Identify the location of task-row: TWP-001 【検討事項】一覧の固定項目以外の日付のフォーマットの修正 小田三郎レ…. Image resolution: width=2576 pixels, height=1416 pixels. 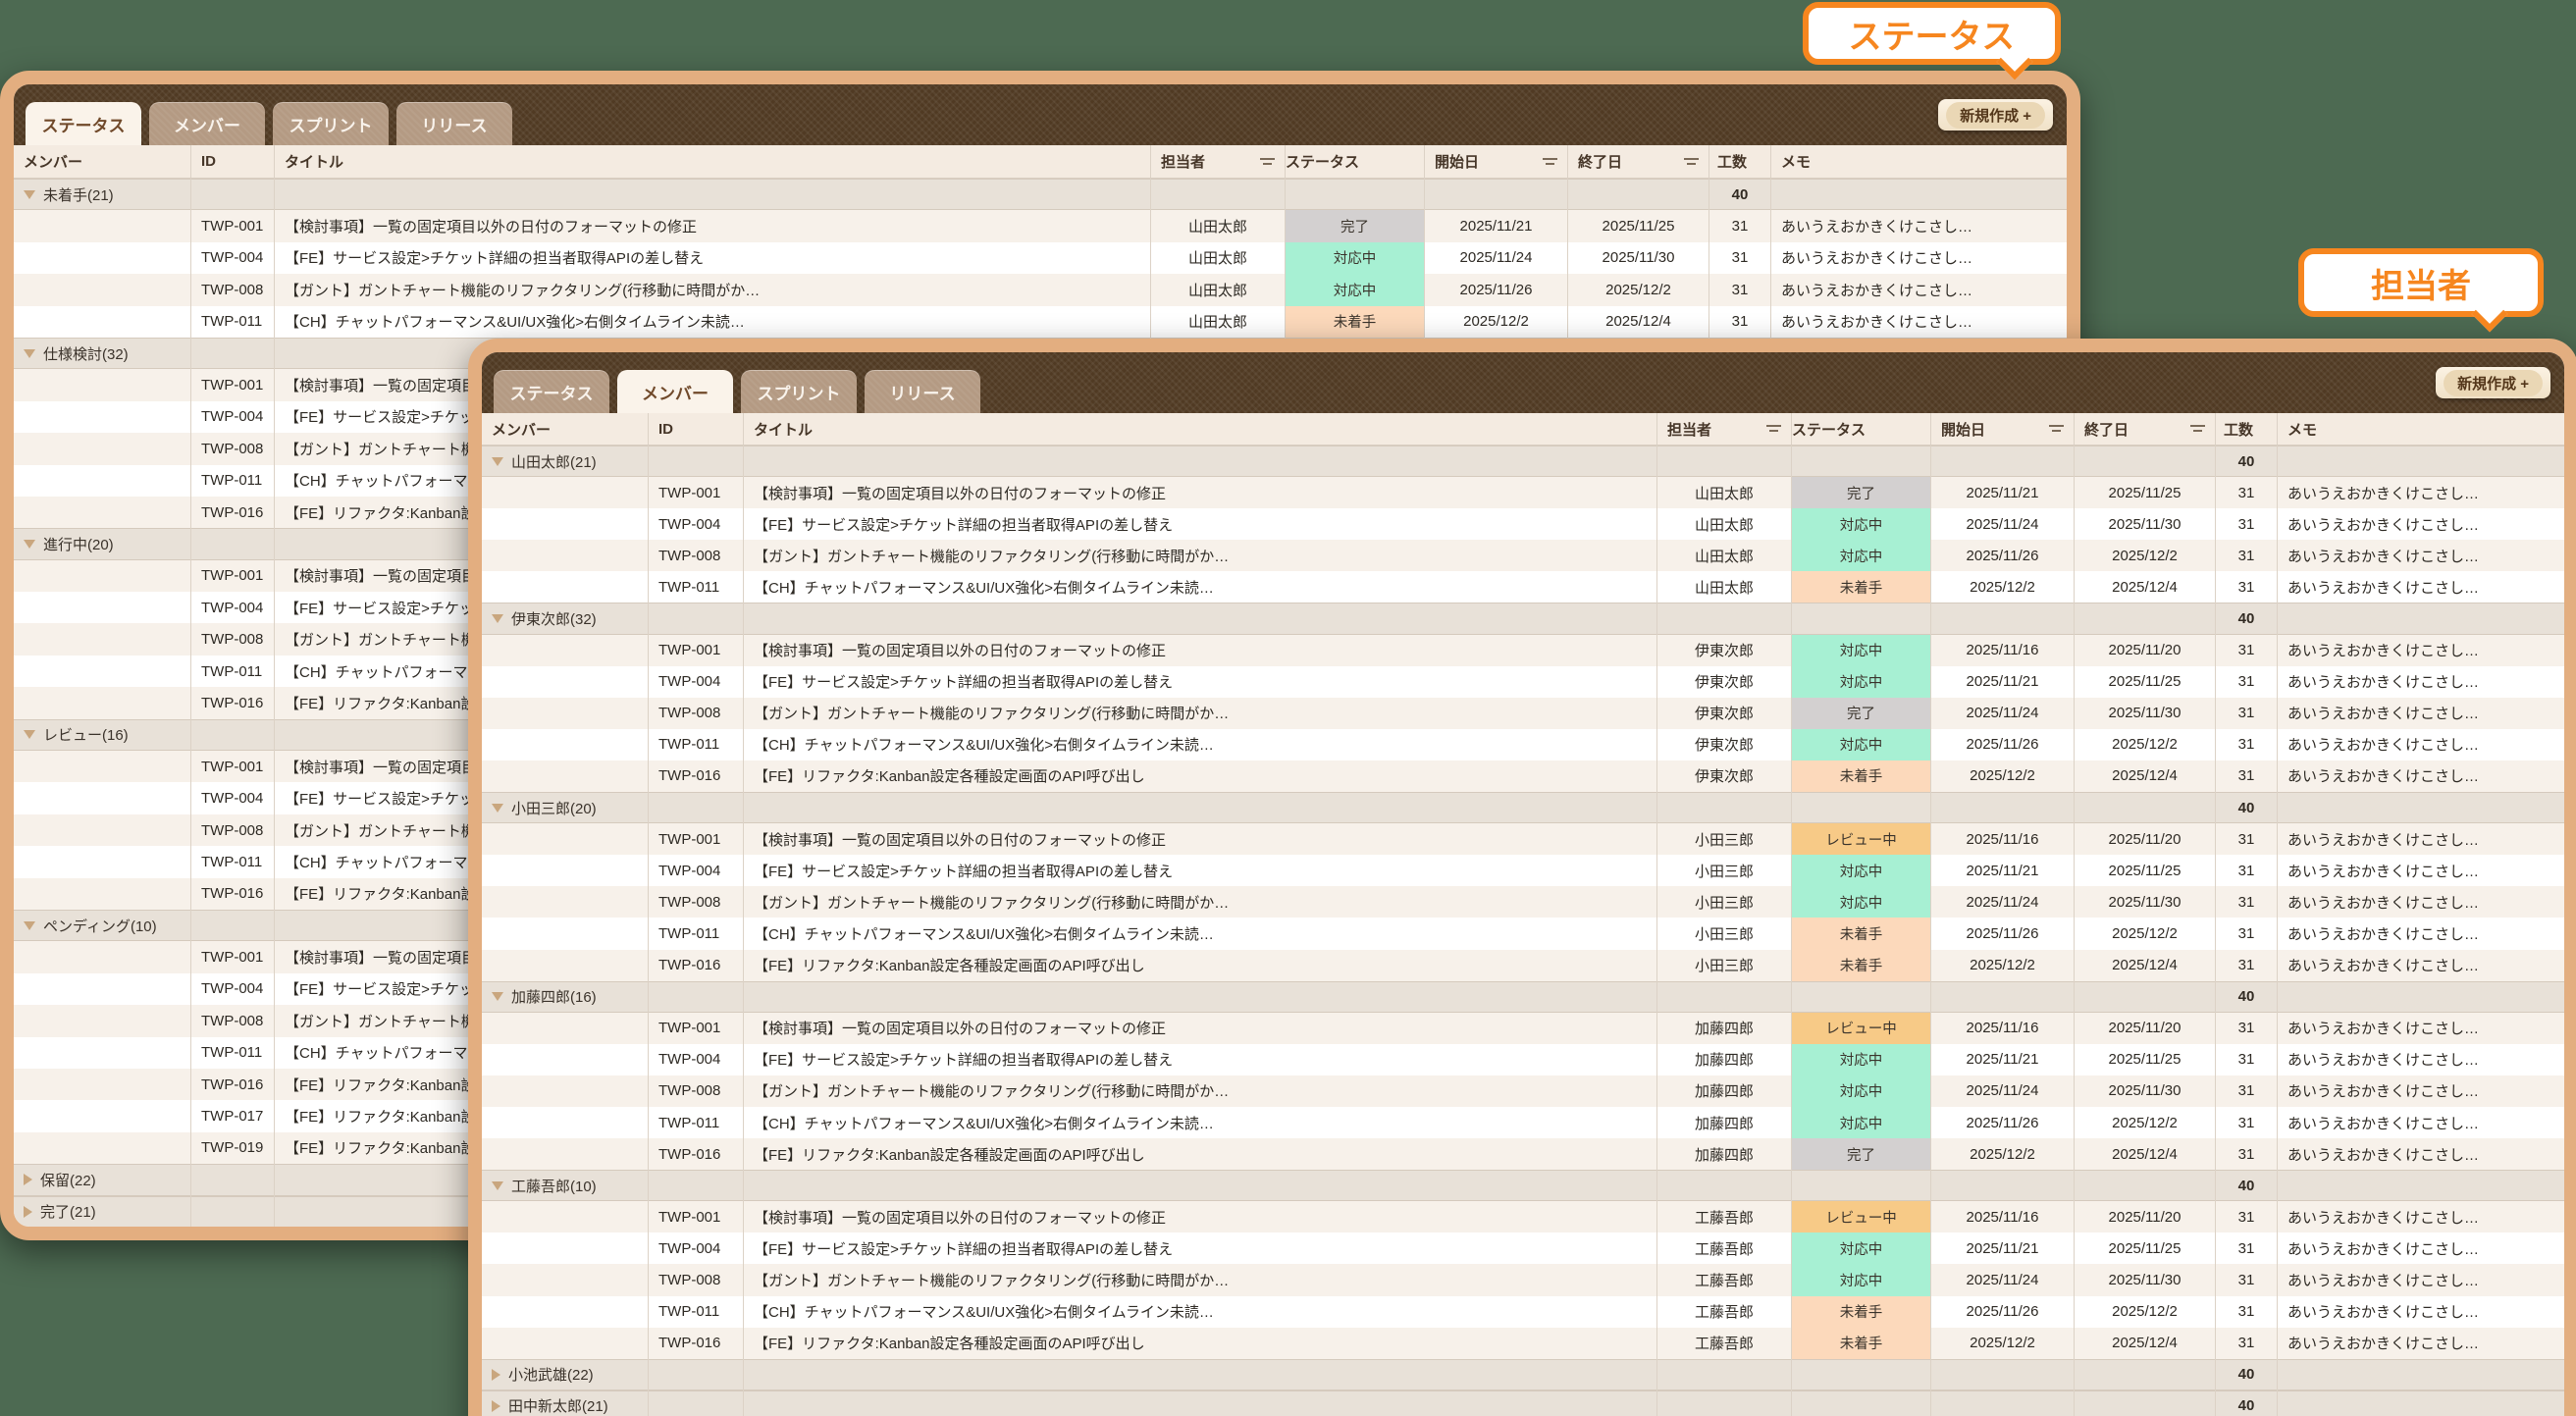
(1523, 840).